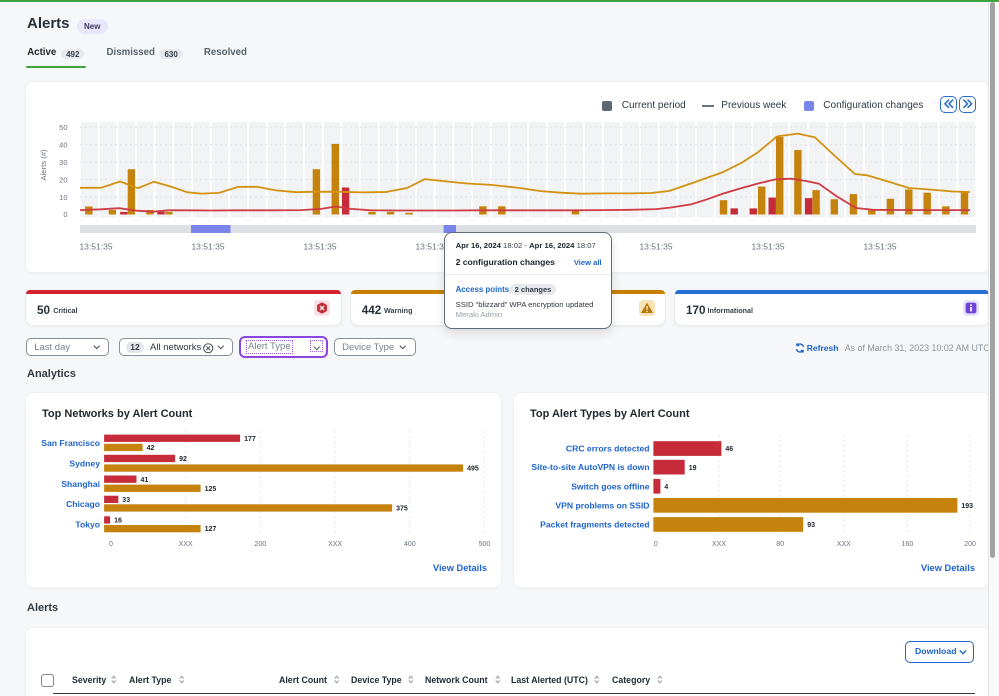 Image resolution: width=999 pixels, height=696 pixels. What do you see at coordinates (83, 504) in the screenshot?
I see `svg-text: Chicago` at bounding box center [83, 504].